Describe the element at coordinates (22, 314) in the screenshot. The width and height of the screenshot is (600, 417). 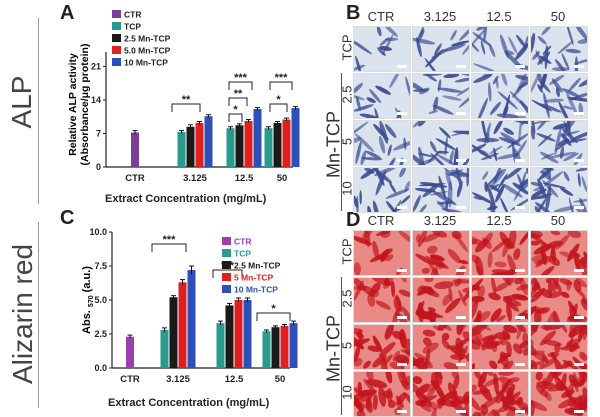
I see `alizarin-side-label: Alizarin red` at that location.